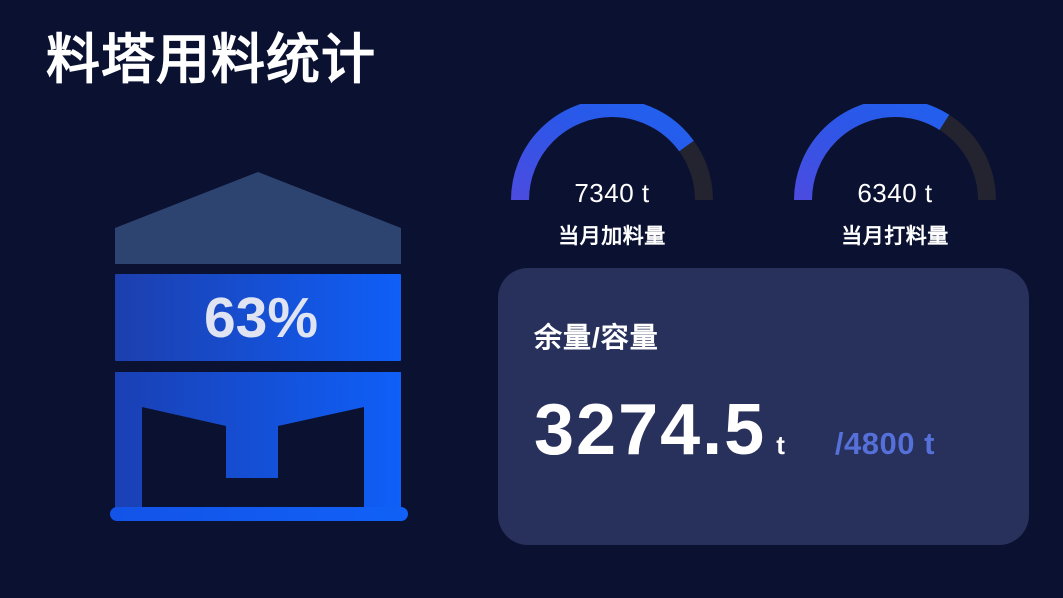 Image resolution: width=1063 pixels, height=598 pixels. Describe the element at coordinates (612, 193) in the screenshot. I see `gauge-value: 7340 t` at that location.